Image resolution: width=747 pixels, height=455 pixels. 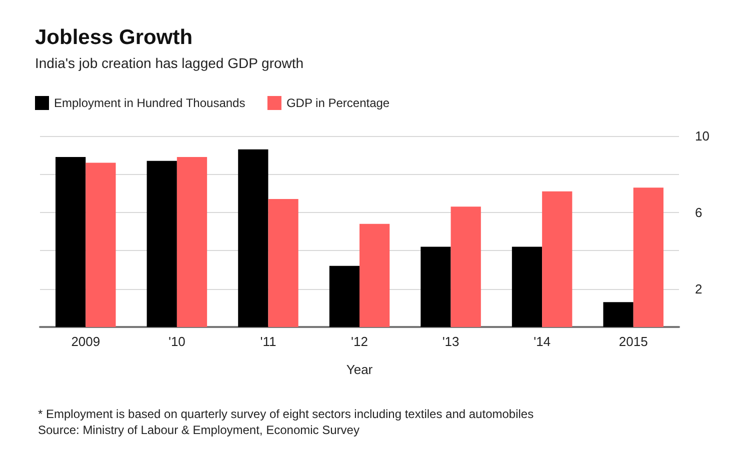 I want to click on text: * Employment is based on quarterly survey of eight sectors including textiles and automobiles, so click(x=286, y=414).